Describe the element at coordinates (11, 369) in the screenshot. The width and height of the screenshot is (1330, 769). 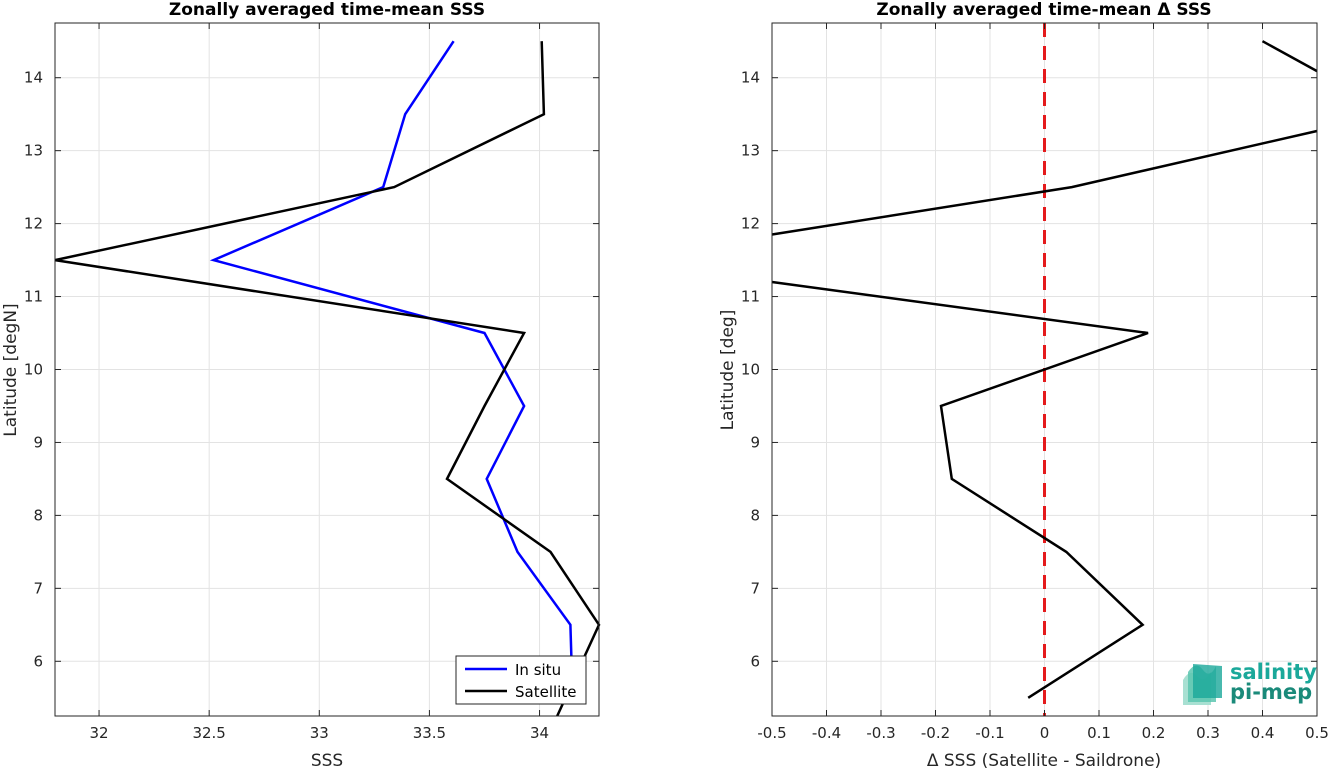
I see `y-axis-label: Latitude [degN]` at that location.